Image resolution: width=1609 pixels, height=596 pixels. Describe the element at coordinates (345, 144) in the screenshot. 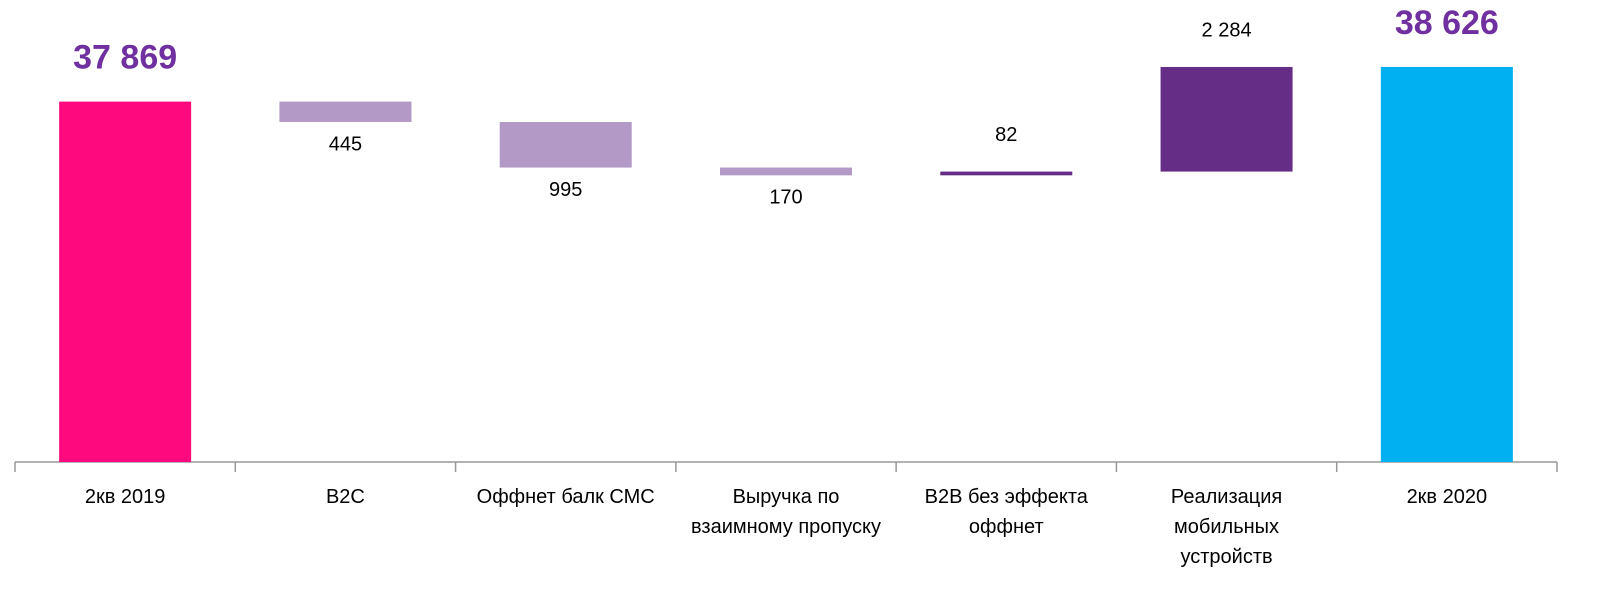

I see `value-label: 445` at that location.